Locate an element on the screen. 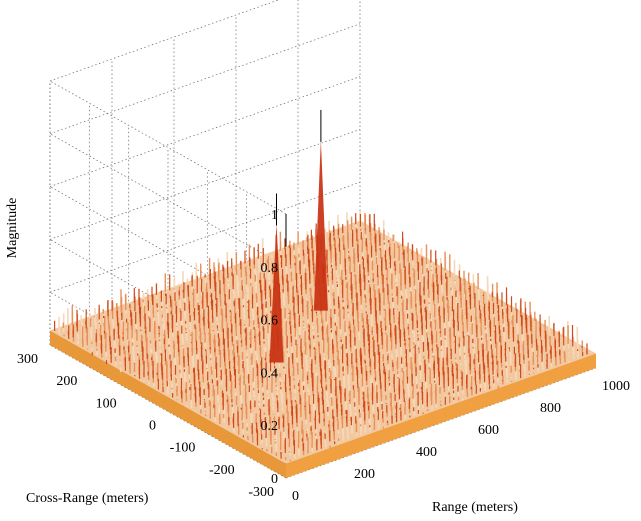 Image resolution: width=641 pixels, height=521 pixels. z-tick-label-5: 1 is located at coordinates (274, 215).